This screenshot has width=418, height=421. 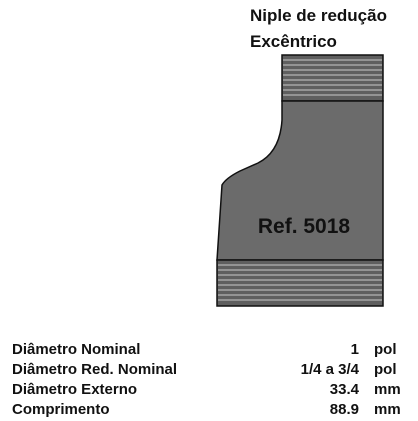 I want to click on top-thread, so click(x=332, y=78).